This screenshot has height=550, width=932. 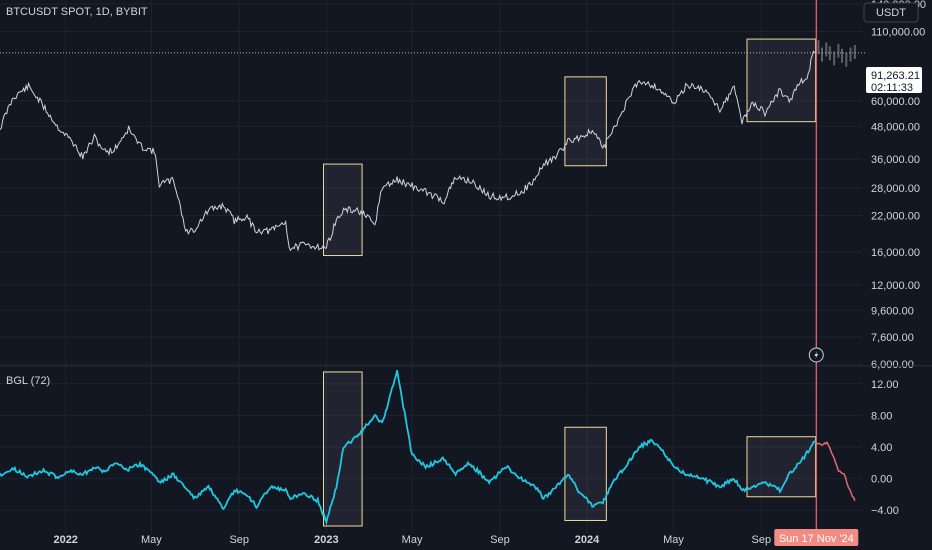 I want to click on cursor-date-label-bg, so click(x=816, y=537).